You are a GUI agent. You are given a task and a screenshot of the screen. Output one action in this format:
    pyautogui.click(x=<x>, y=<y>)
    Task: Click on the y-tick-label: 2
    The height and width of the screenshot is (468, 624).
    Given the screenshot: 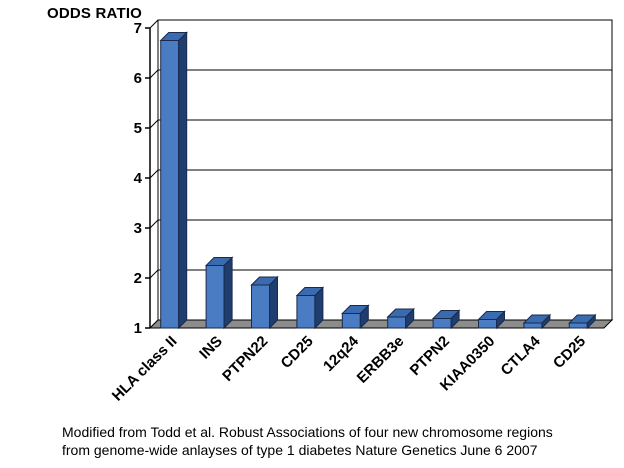 What is the action you would take?
    pyautogui.click(x=138, y=278)
    